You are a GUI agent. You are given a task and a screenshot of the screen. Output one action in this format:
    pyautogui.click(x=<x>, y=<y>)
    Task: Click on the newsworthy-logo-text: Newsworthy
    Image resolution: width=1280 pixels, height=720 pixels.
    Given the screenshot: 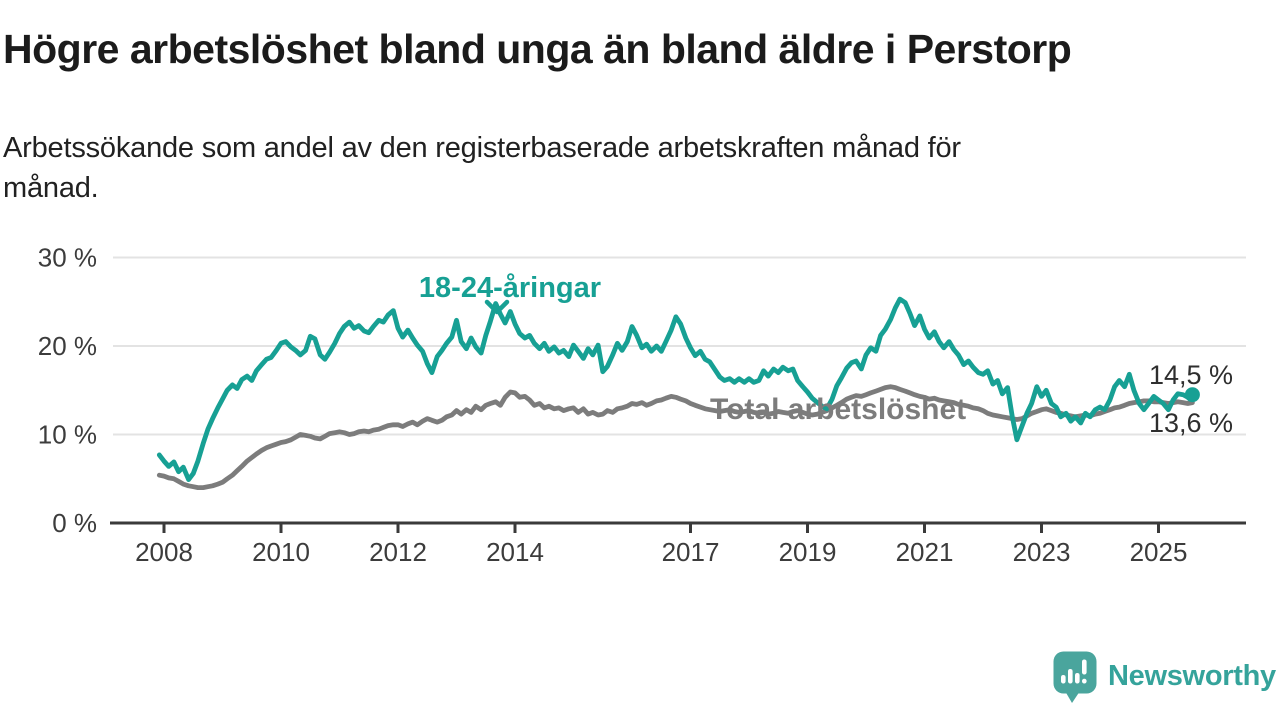 What is the action you would take?
    pyautogui.click(x=1192, y=676)
    